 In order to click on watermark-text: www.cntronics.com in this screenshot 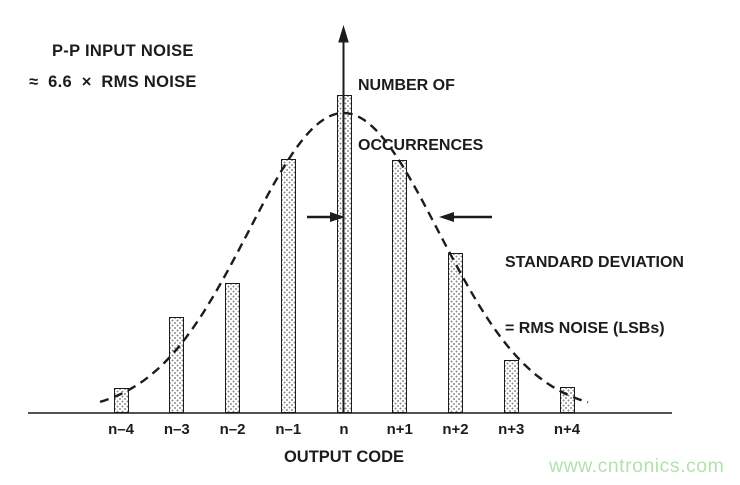, I will do `click(637, 466)`.